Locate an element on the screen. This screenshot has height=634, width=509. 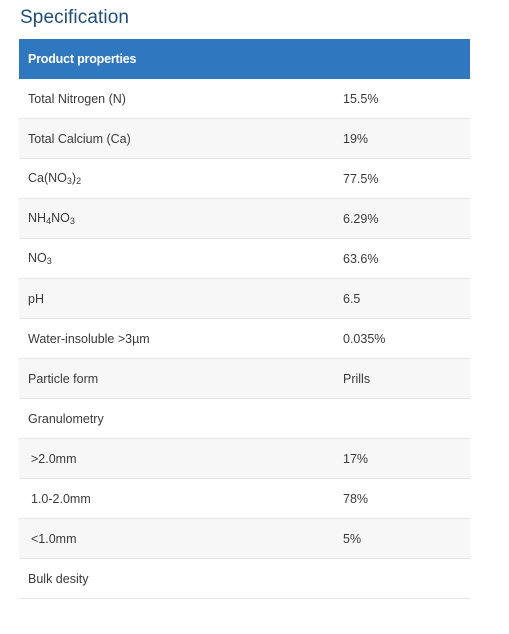
table-header-row: Product properties is located at coordinates (245, 59).